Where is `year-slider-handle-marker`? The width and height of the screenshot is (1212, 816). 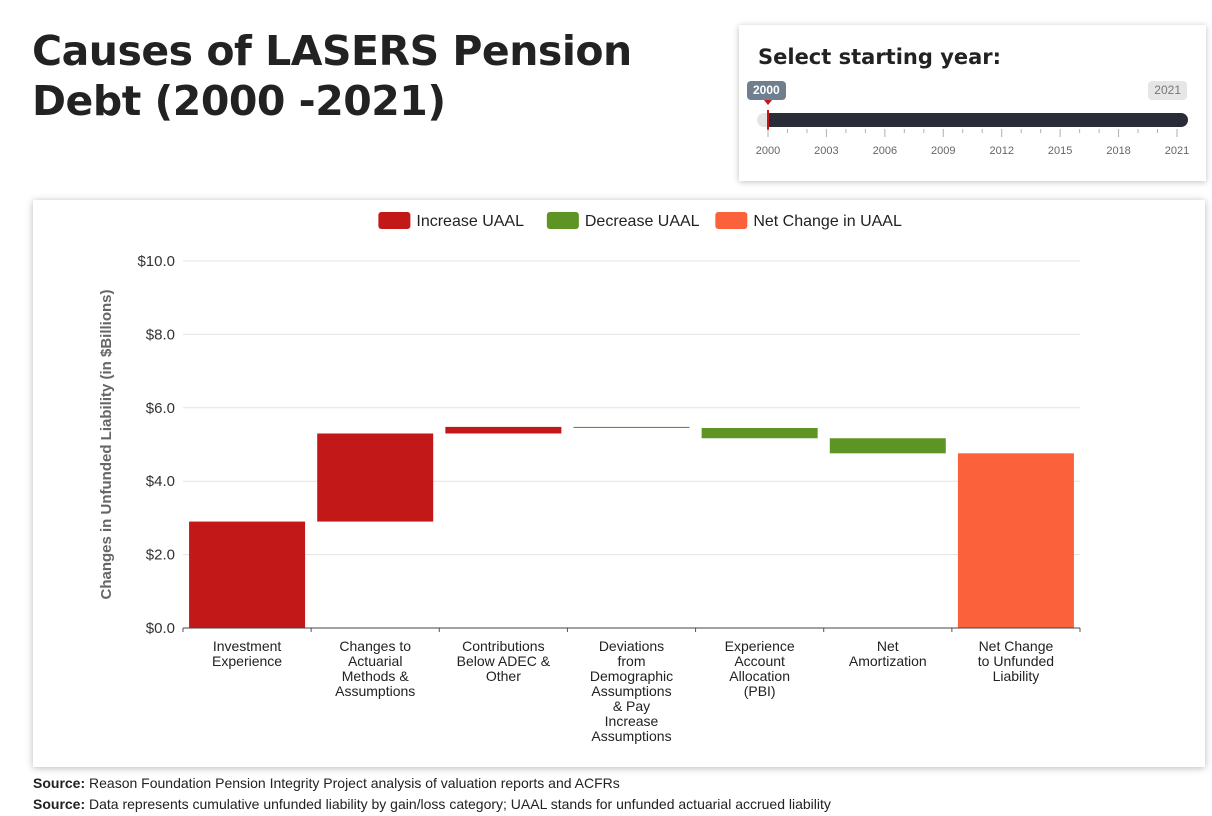
year-slider-handle-marker is located at coordinates (768, 120).